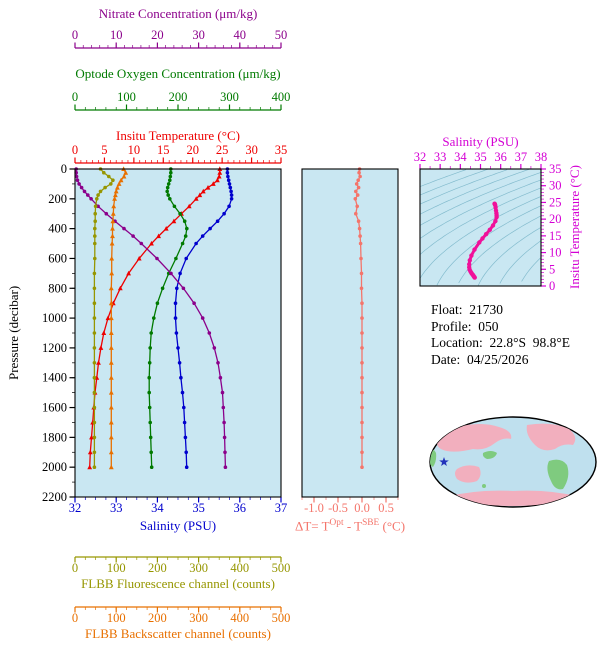 The height and width of the screenshot is (663, 609). I want to click on svg-text: 2000, so click(54, 467).